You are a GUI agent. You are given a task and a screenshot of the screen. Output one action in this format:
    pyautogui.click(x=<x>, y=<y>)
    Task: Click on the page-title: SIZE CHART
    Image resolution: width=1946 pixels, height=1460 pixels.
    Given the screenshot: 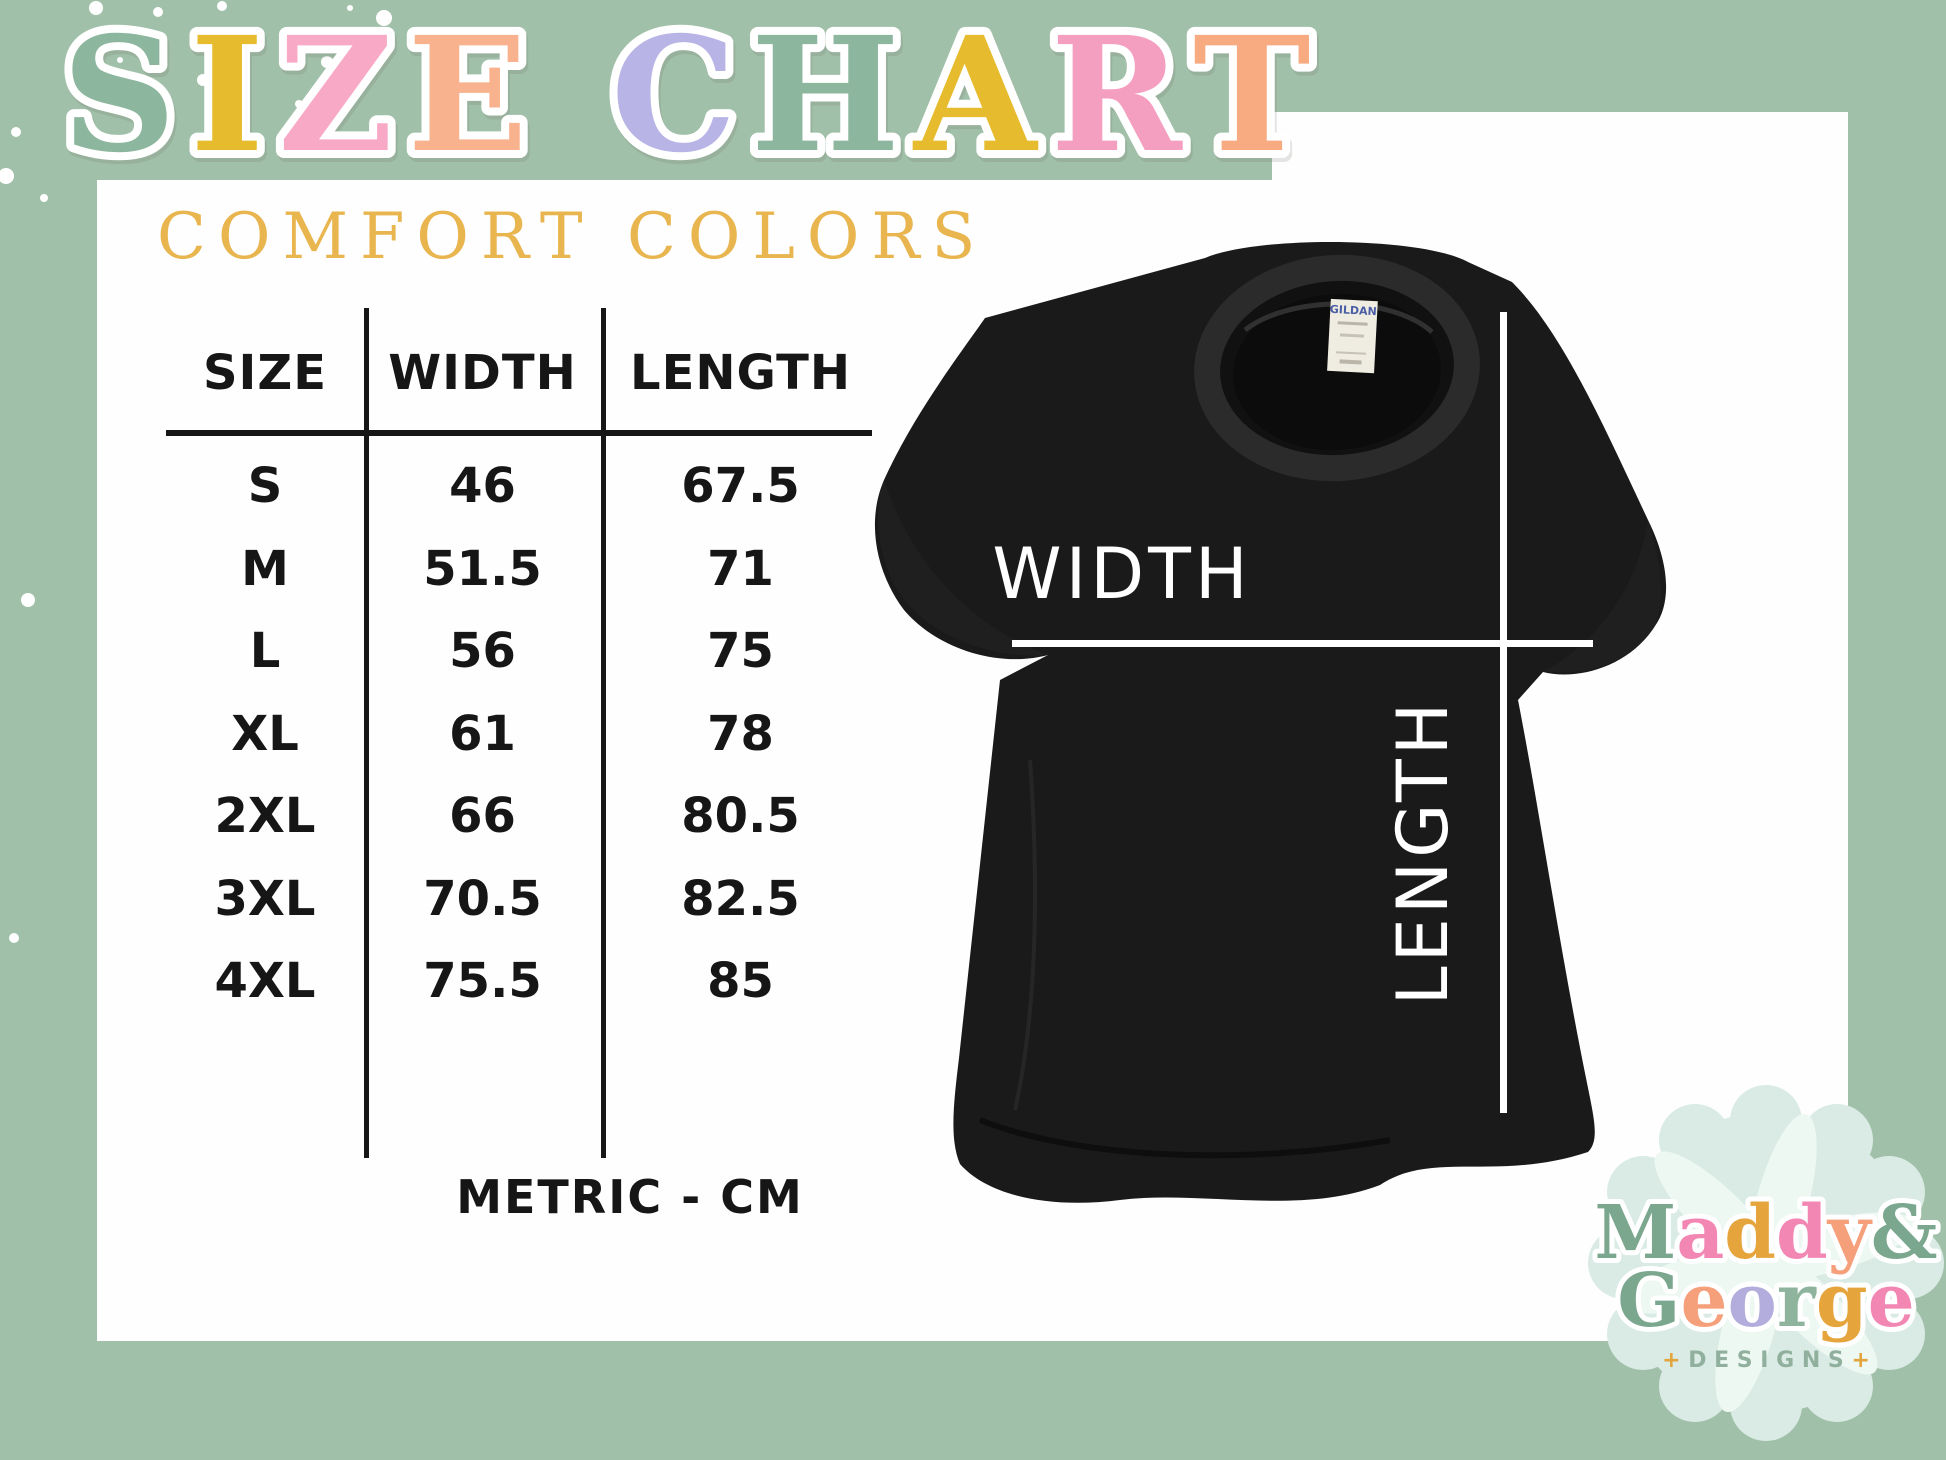 What is the action you would take?
    pyautogui.click(x=689, y=98)
    